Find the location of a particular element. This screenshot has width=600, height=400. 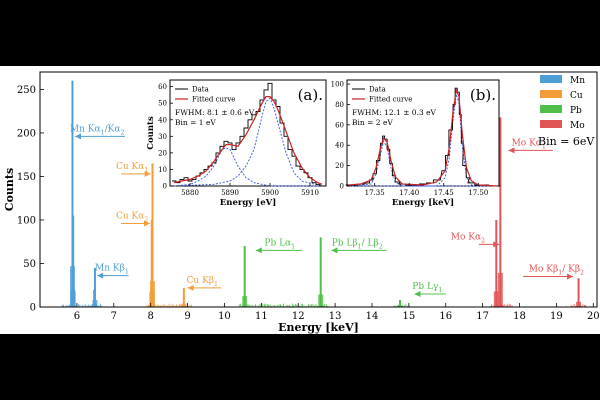

main-x-tick-label: 14 is located at coordinates (372, 316).